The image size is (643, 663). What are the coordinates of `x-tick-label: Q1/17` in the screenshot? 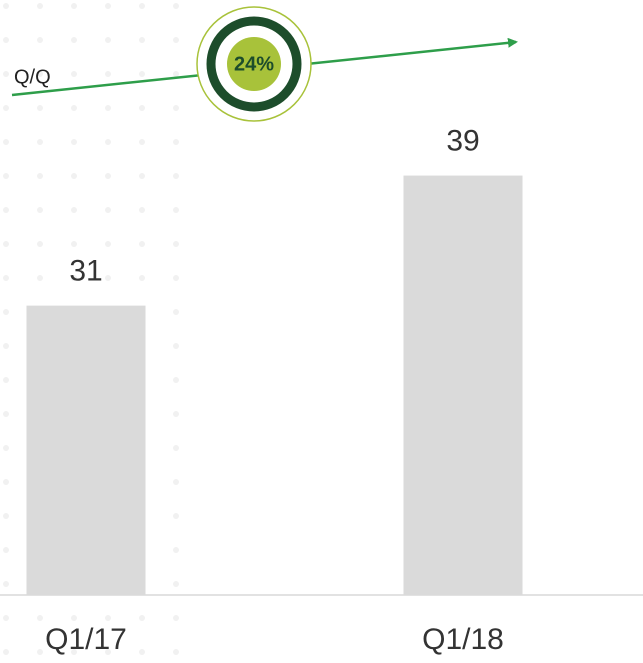 It's located at (86, 639).